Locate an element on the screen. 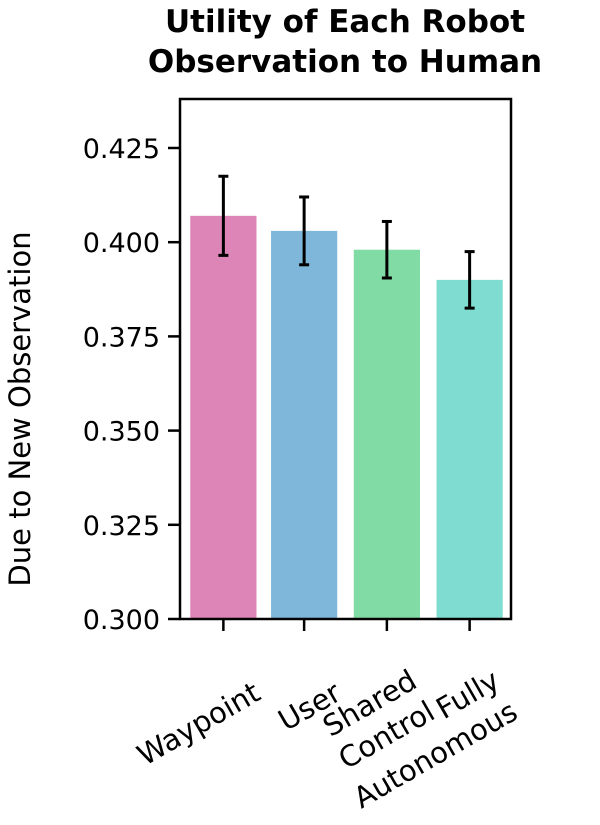  chart-title-line: Utility of Each Robot is located at coordinates (345, 22).